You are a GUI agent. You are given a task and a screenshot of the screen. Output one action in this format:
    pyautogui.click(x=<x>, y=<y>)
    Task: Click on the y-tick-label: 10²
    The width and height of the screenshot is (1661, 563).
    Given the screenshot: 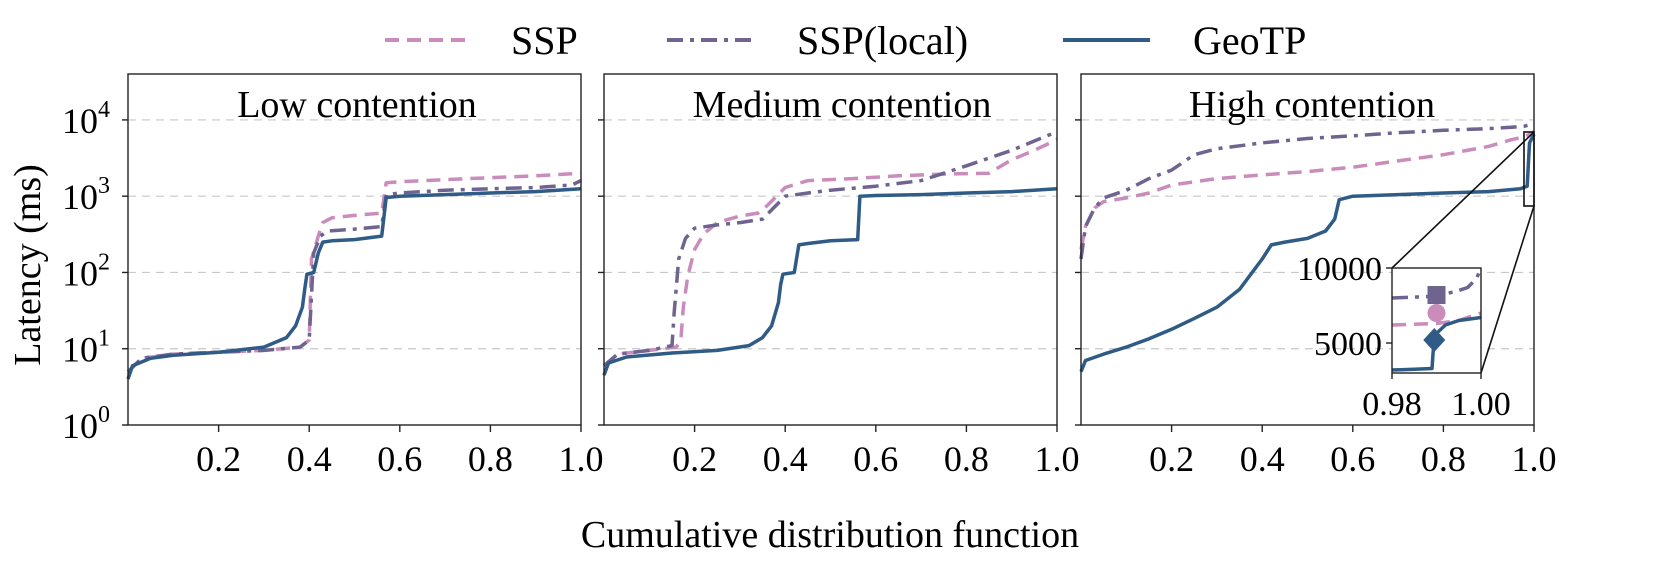 What is the action you would take?
    pyautogui.click(x=86, y=271)
    